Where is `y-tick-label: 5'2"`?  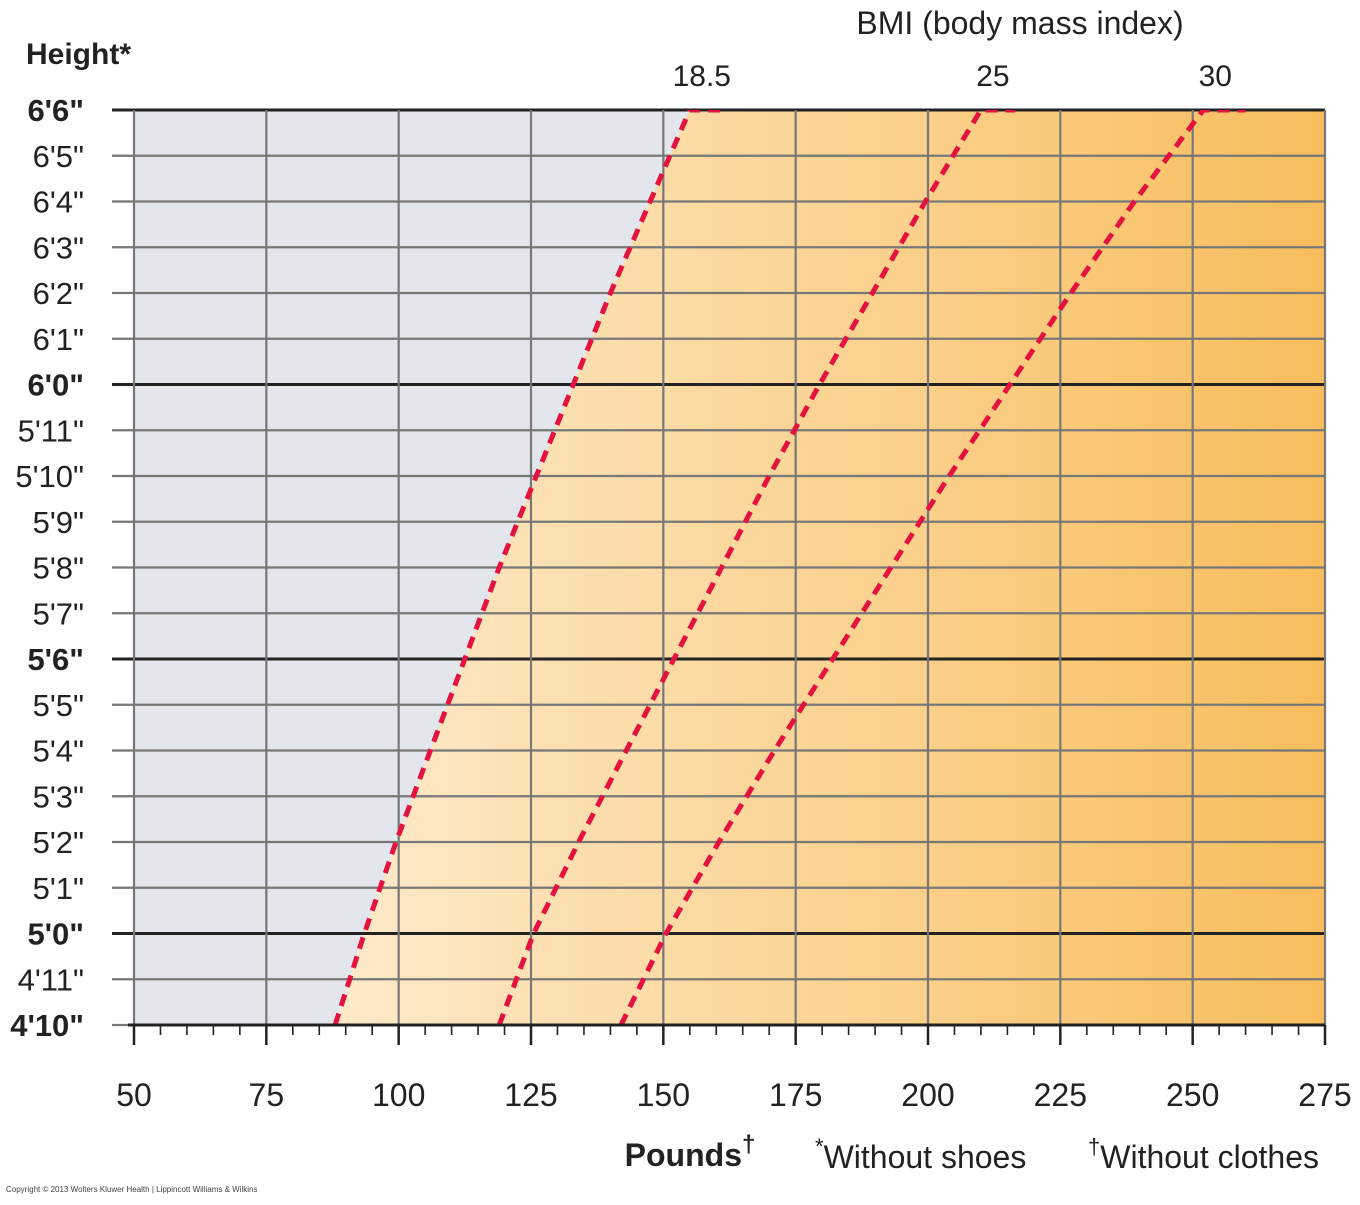
y-tick-label: 5'2" is located at coordinates (58, 842).